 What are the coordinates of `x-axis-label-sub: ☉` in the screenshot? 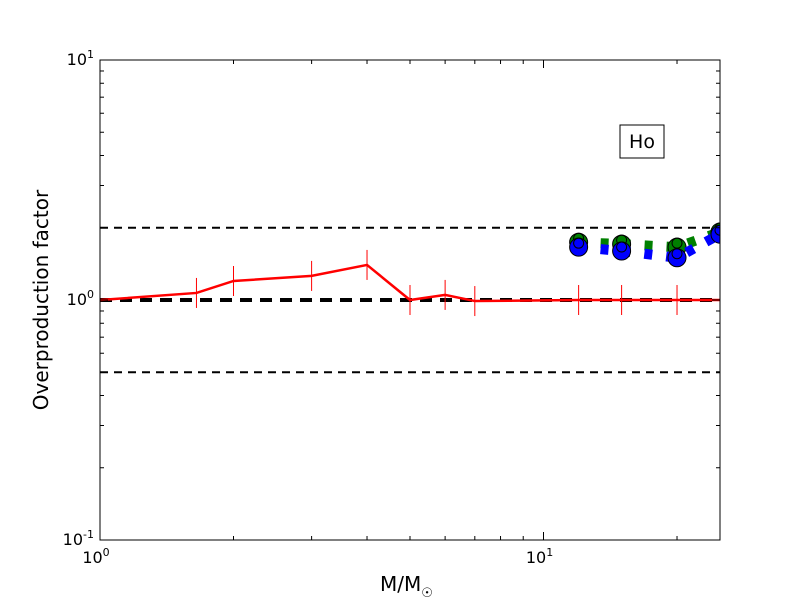 It's located at (427, 593).